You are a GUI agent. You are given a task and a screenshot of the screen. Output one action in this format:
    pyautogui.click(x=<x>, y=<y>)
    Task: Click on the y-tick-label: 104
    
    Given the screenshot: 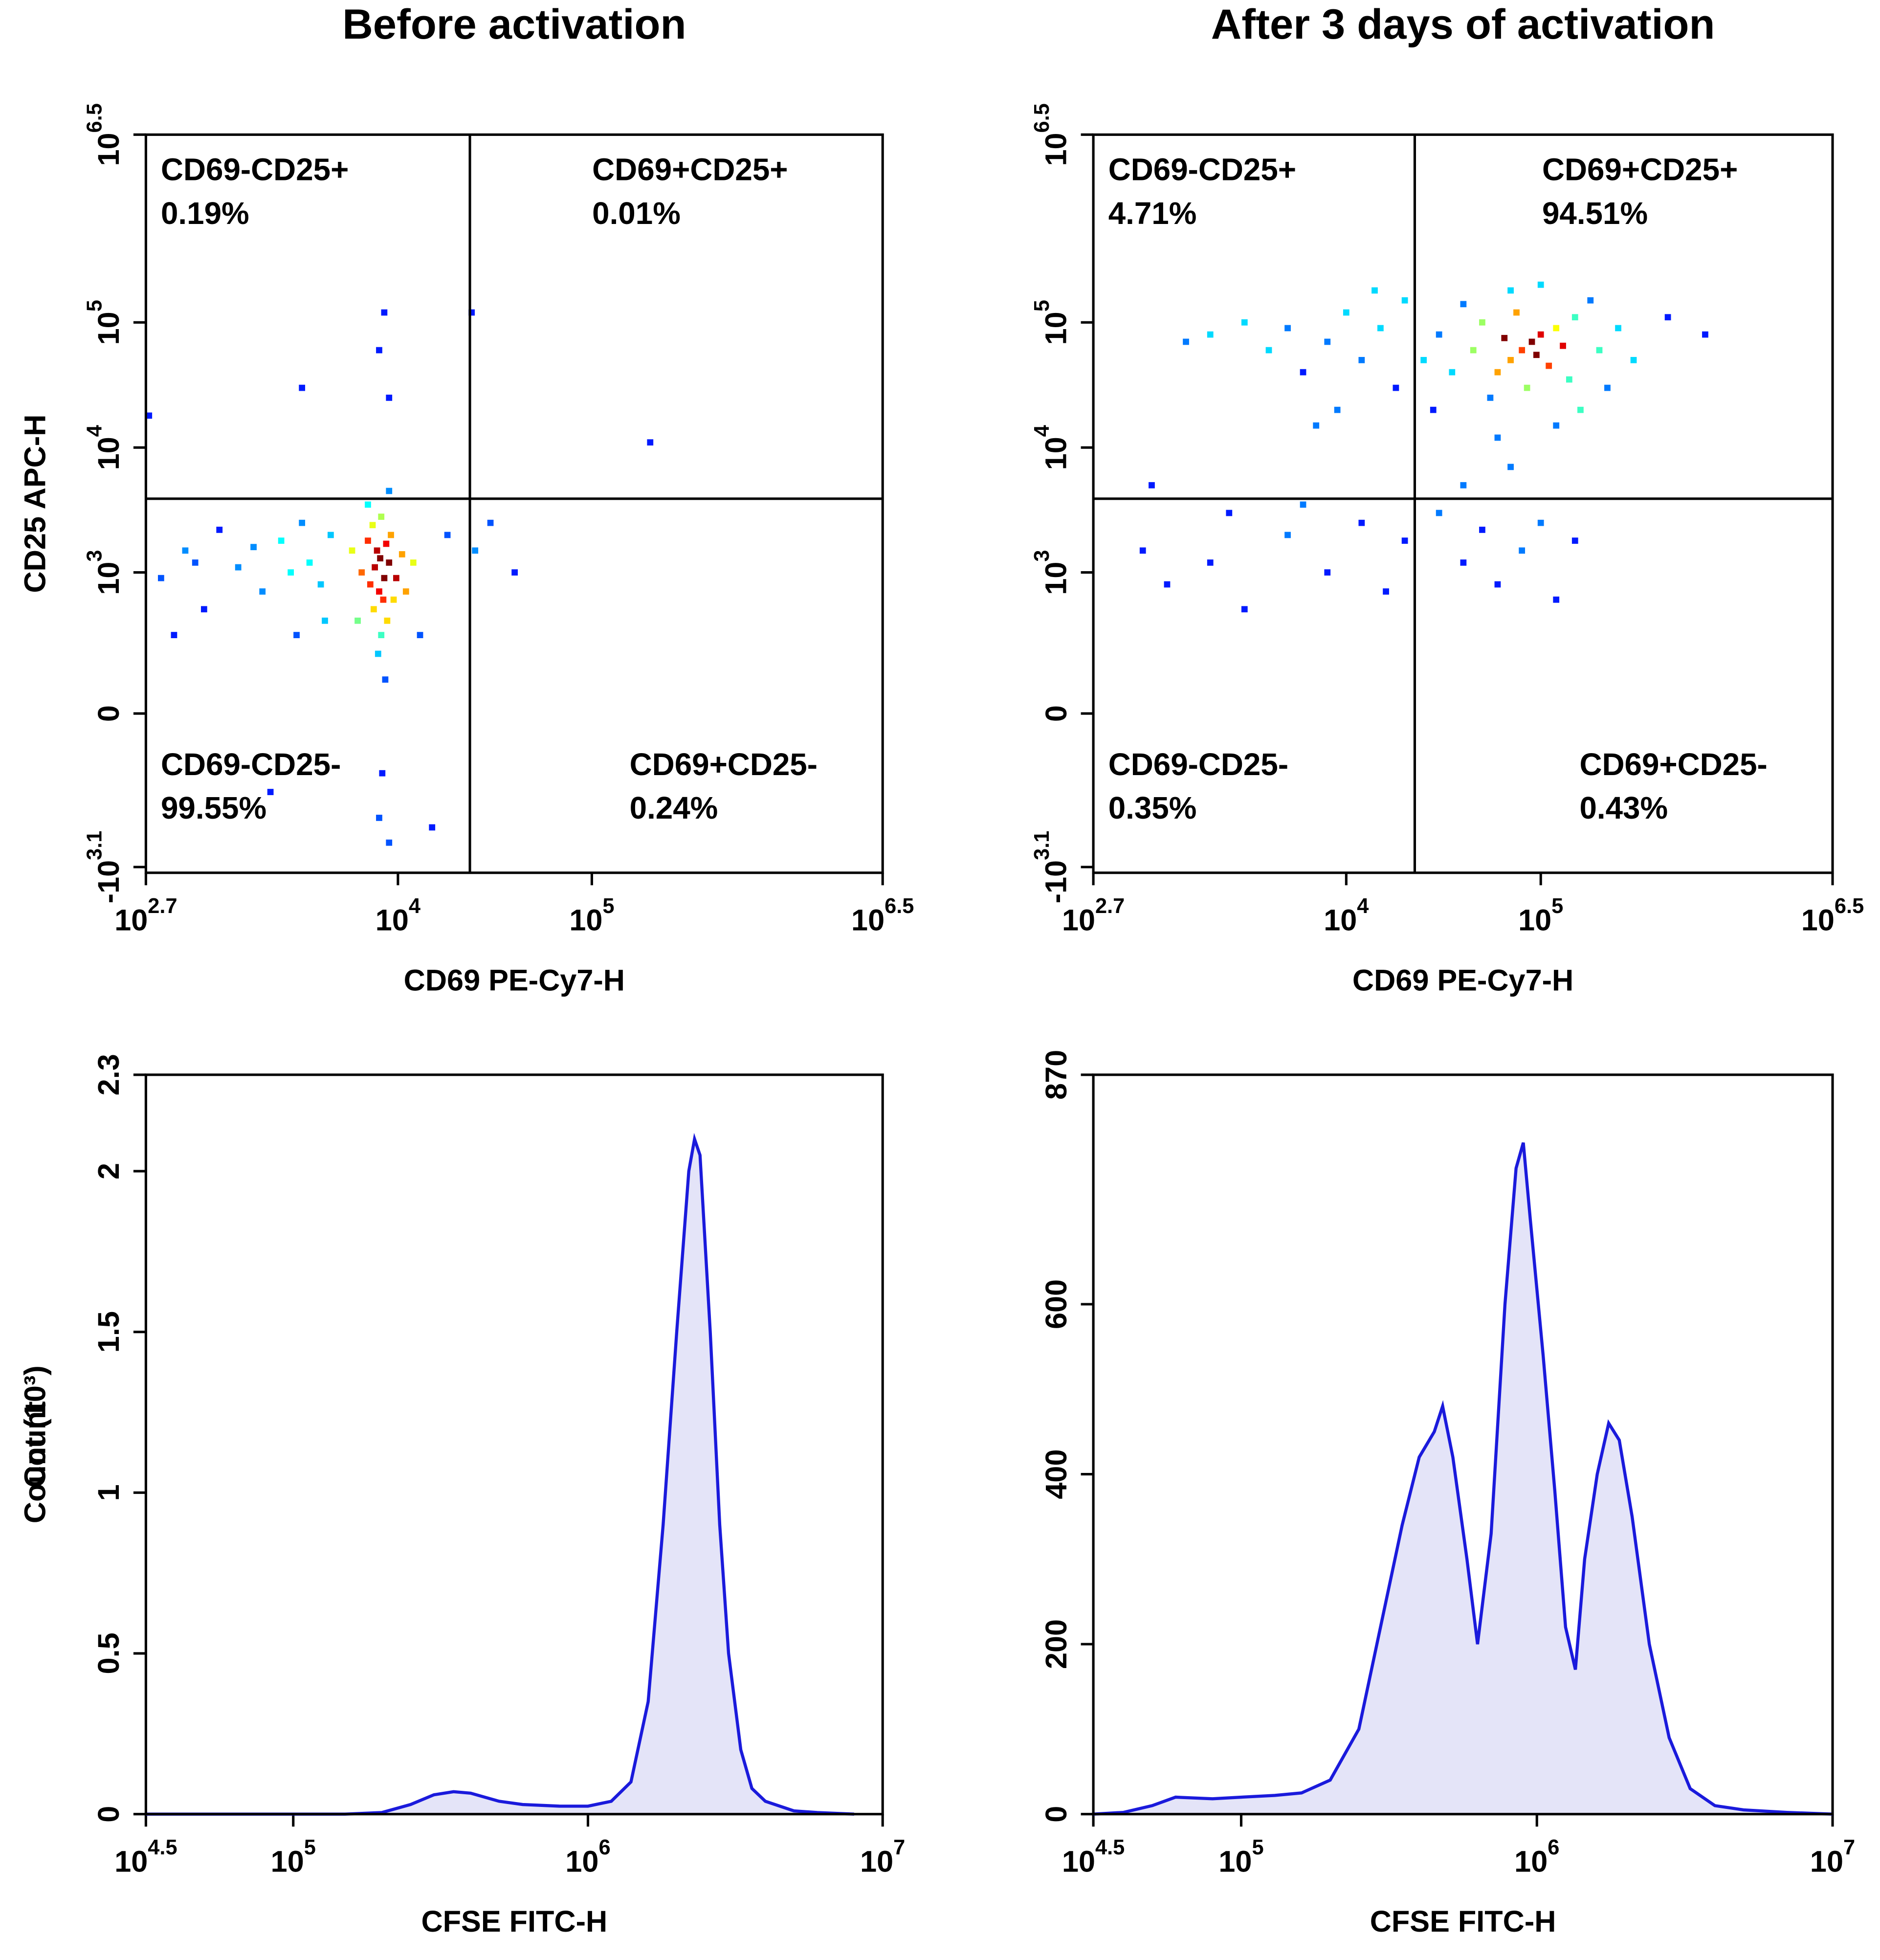 What is the action you would take?
    pyautogui.click(x=104, y=448)
    